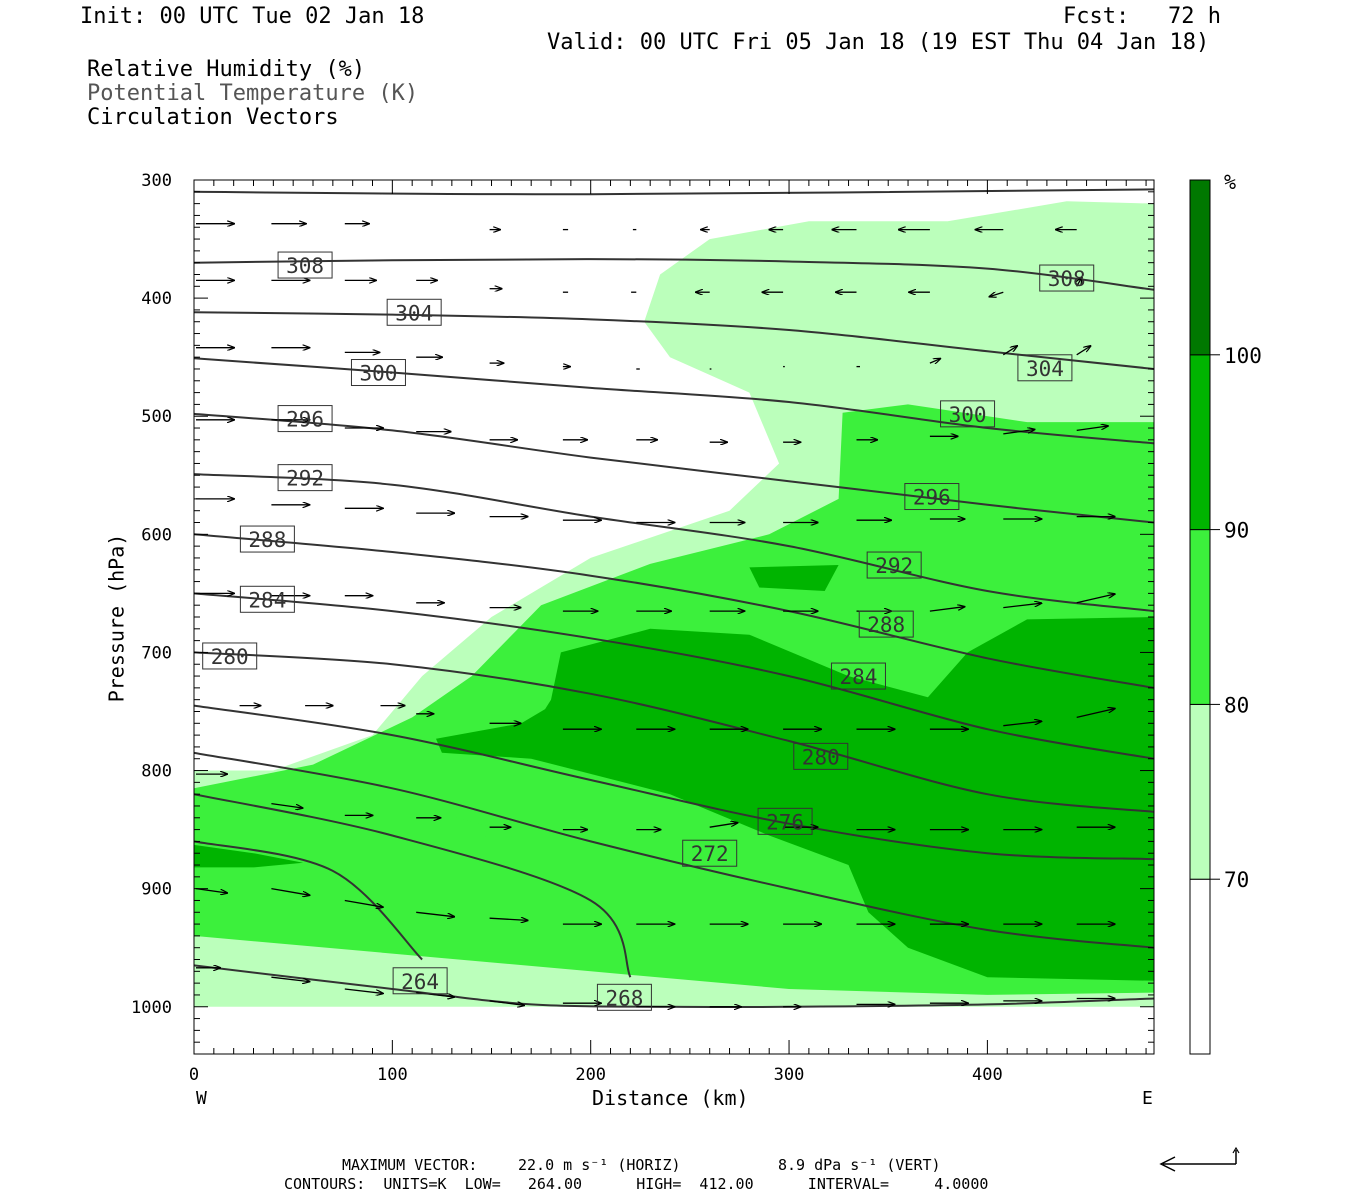 Image resolution: width=1350 pixels, height=1200 pixels. I want to click on x-tick-label-400: 400, so click(987, 1075).